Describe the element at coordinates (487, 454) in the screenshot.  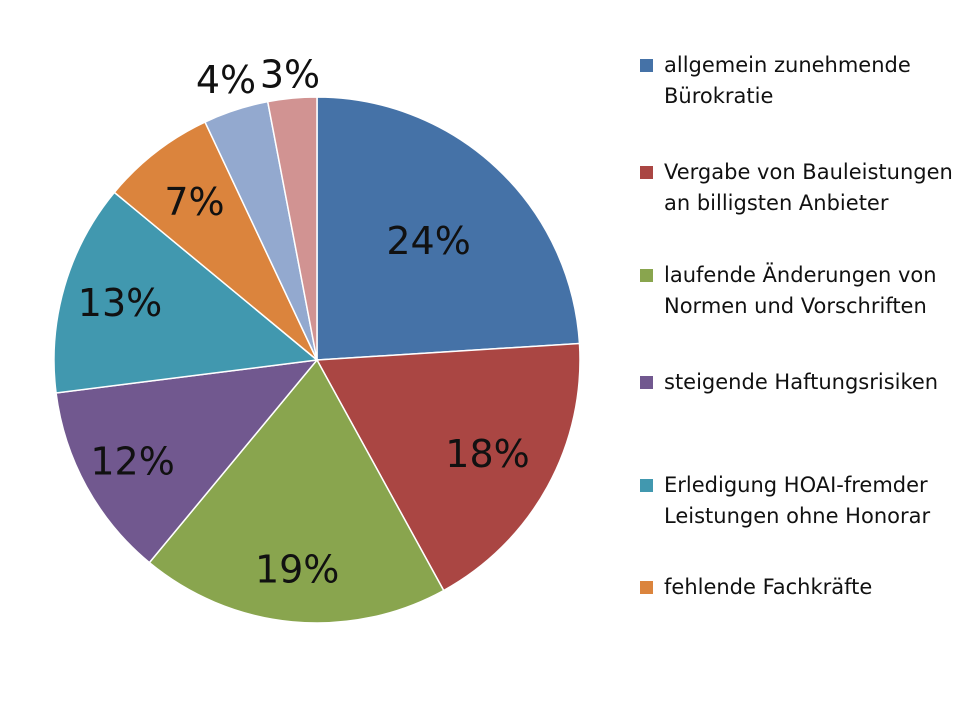
I see `slice-value-label: 18%` at that location.